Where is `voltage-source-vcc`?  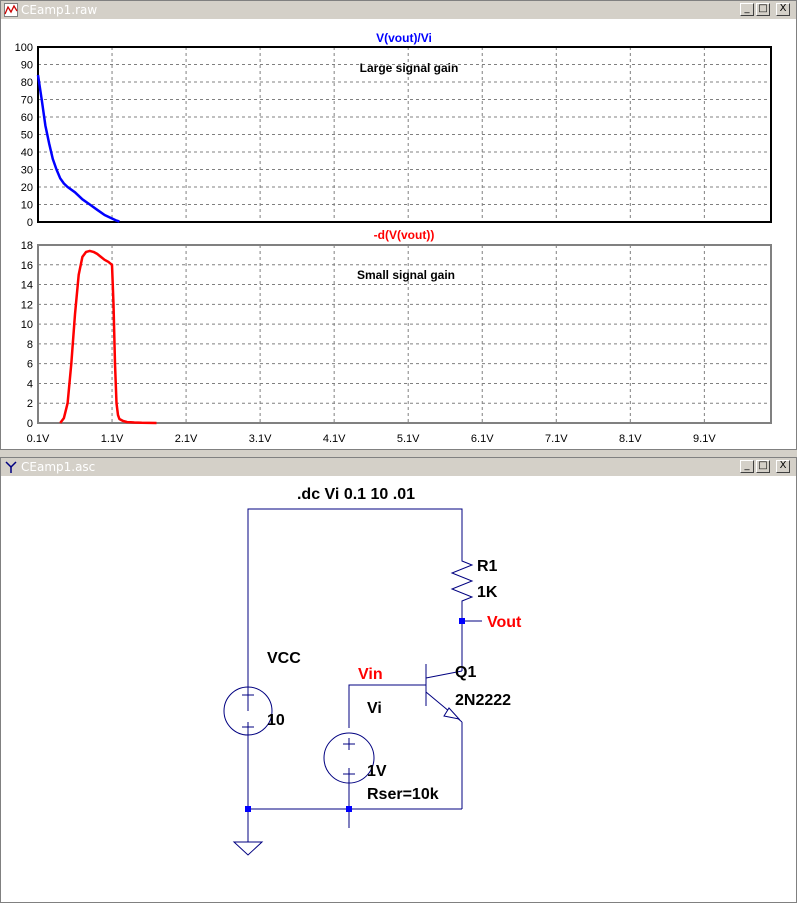
voltage-source-vcc is located at coordinates (248, 711).